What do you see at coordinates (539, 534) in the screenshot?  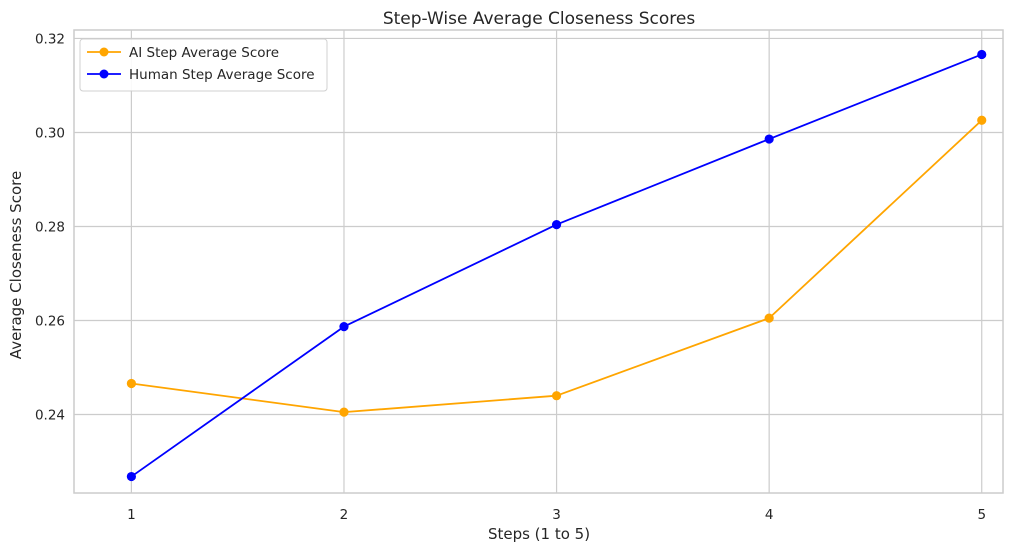 I see `x-axis-label: Steps (1 to 5)` at bounding box center [539, 534].